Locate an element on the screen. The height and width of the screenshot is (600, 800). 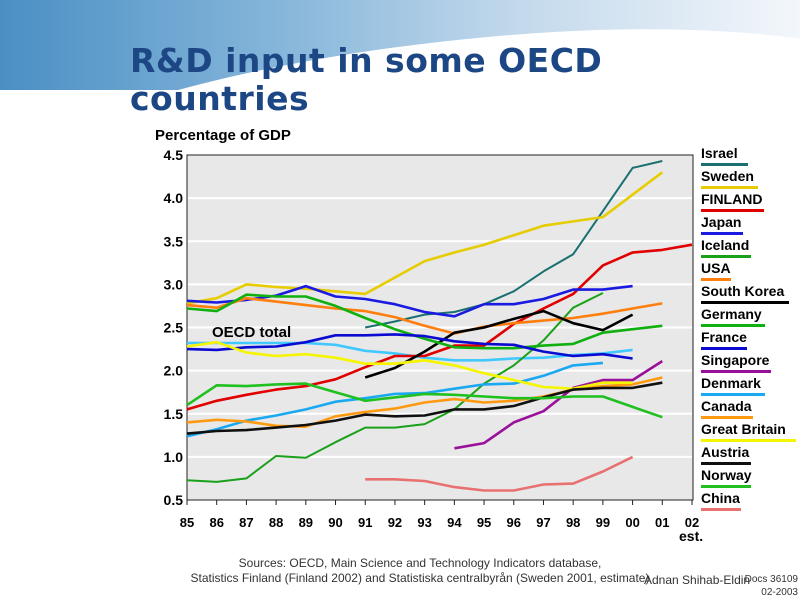
y-tick-label: 0.5 is located at coordinates (174, 500).